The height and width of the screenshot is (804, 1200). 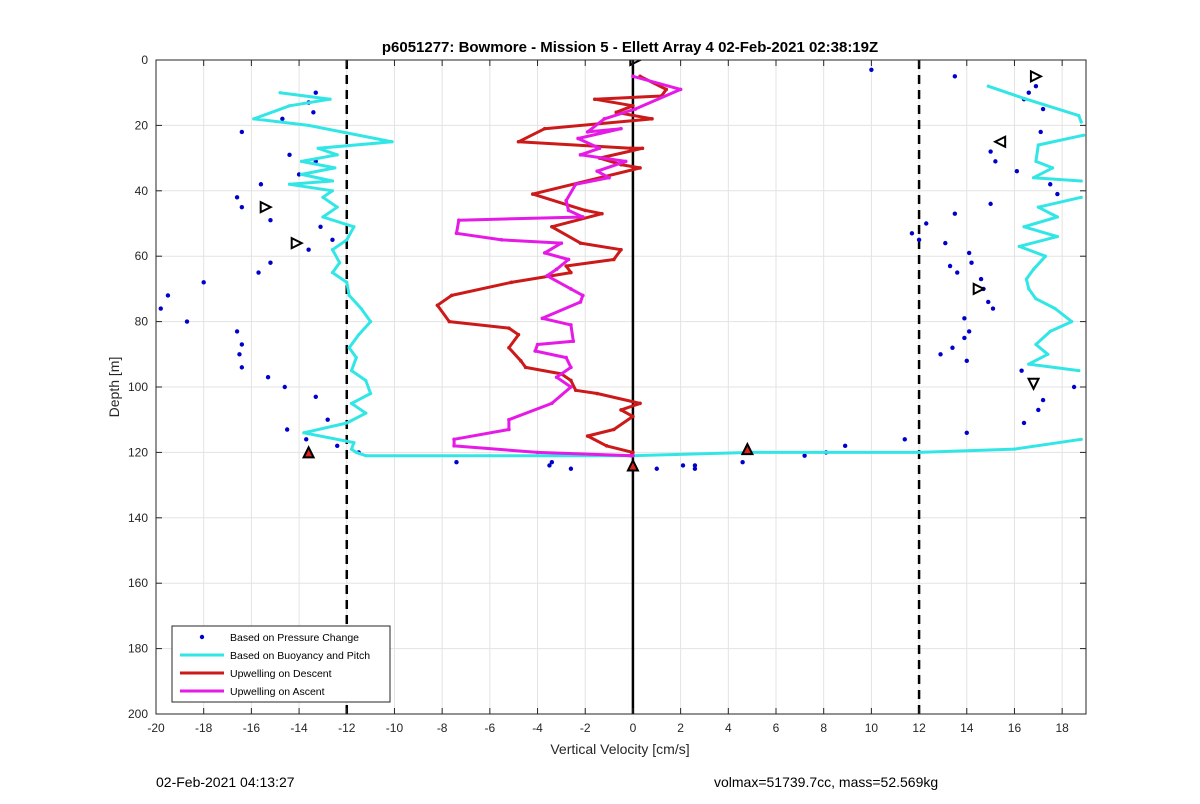 I want to click on legend-swatch-point, so click(x=202, y=637).